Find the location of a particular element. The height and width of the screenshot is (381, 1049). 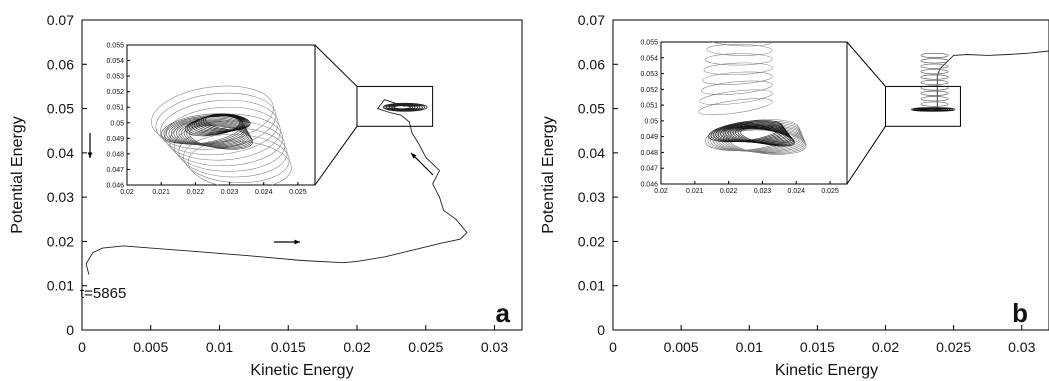

y-tick-label: 0.05 is located at coordinates (60, 109).